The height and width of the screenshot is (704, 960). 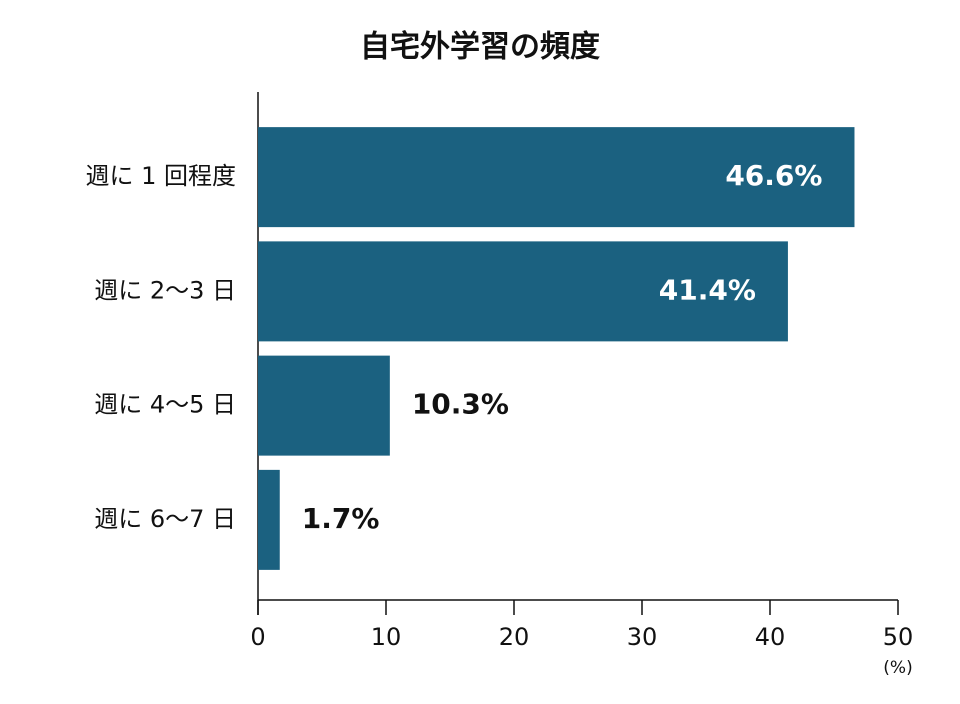 What do you see at coordinates (386, 637) in the screenshot?
I see `x-tick-label: 10` at bounding box center [386, 637].